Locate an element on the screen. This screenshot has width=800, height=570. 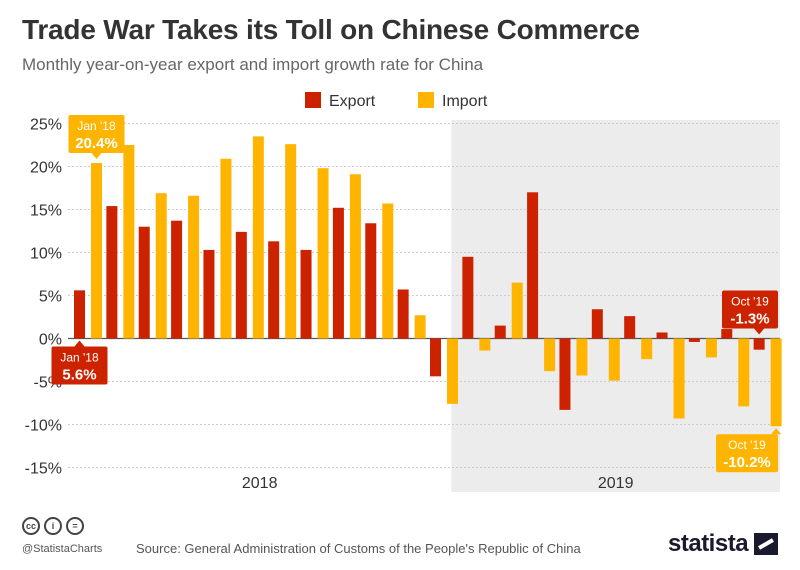
by-icon: i is located at coordinates (53, 526).